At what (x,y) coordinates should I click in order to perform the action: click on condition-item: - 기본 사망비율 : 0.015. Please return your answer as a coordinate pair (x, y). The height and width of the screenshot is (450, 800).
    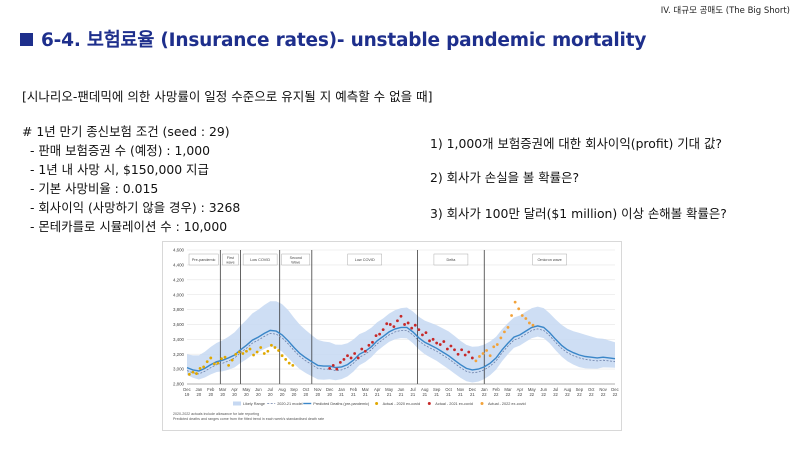
    Looking at the image, I should click on (94, 188).